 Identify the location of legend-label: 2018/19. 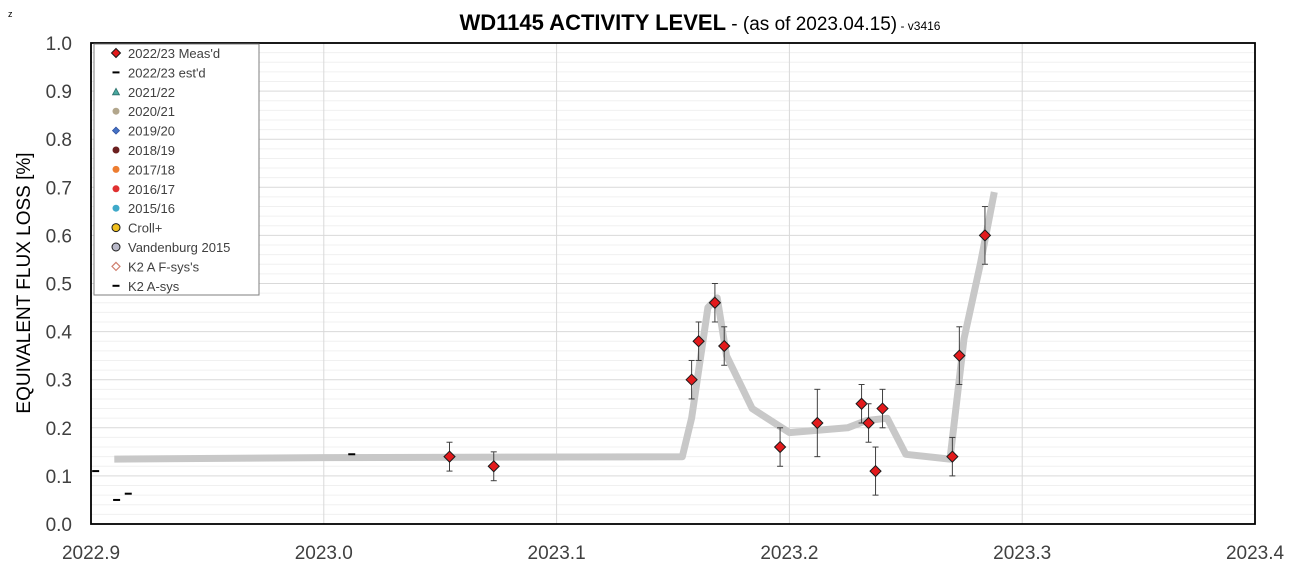
(151, 150).